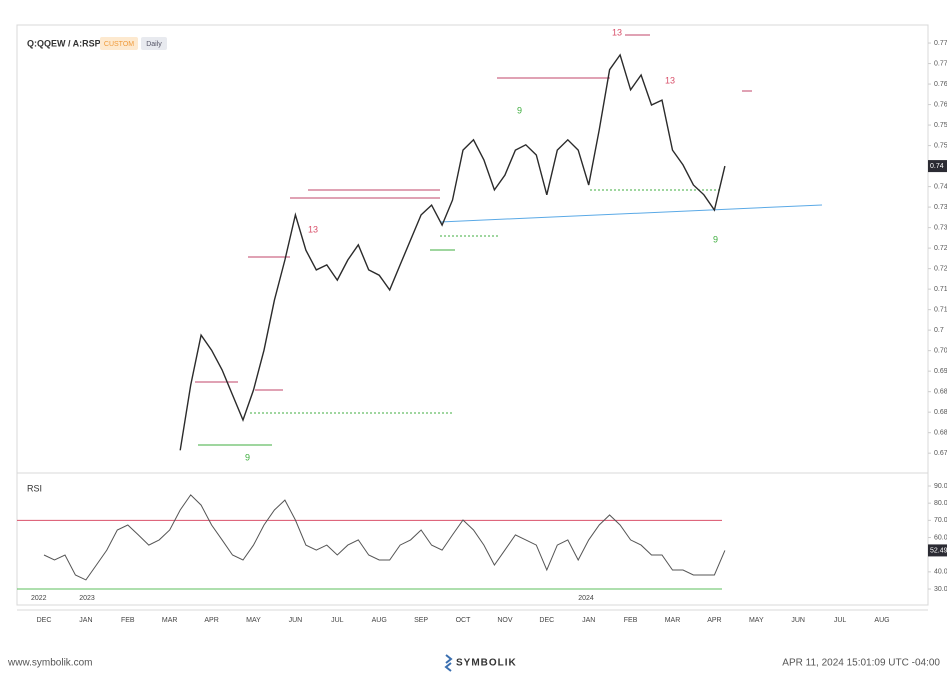  Describe the element at coordinates (486, 663) in the screenshot. I see `footer-brand: SYMBOLIK` at that location.